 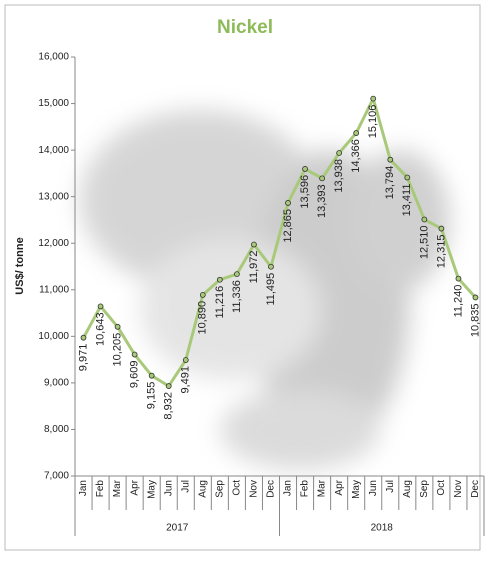 What do you see at coordinates (458, 301) in the screenshot?
I see `data-label: 11,240` at bounding box center [458, 301].